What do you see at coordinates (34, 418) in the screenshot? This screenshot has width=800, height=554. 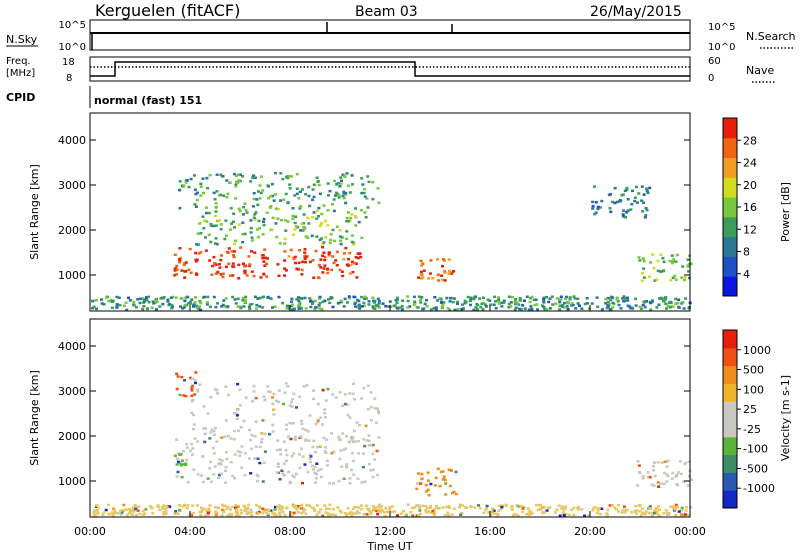 I see `velocity-y-label: Slant Range [km]` at bounding box center [34, 418].